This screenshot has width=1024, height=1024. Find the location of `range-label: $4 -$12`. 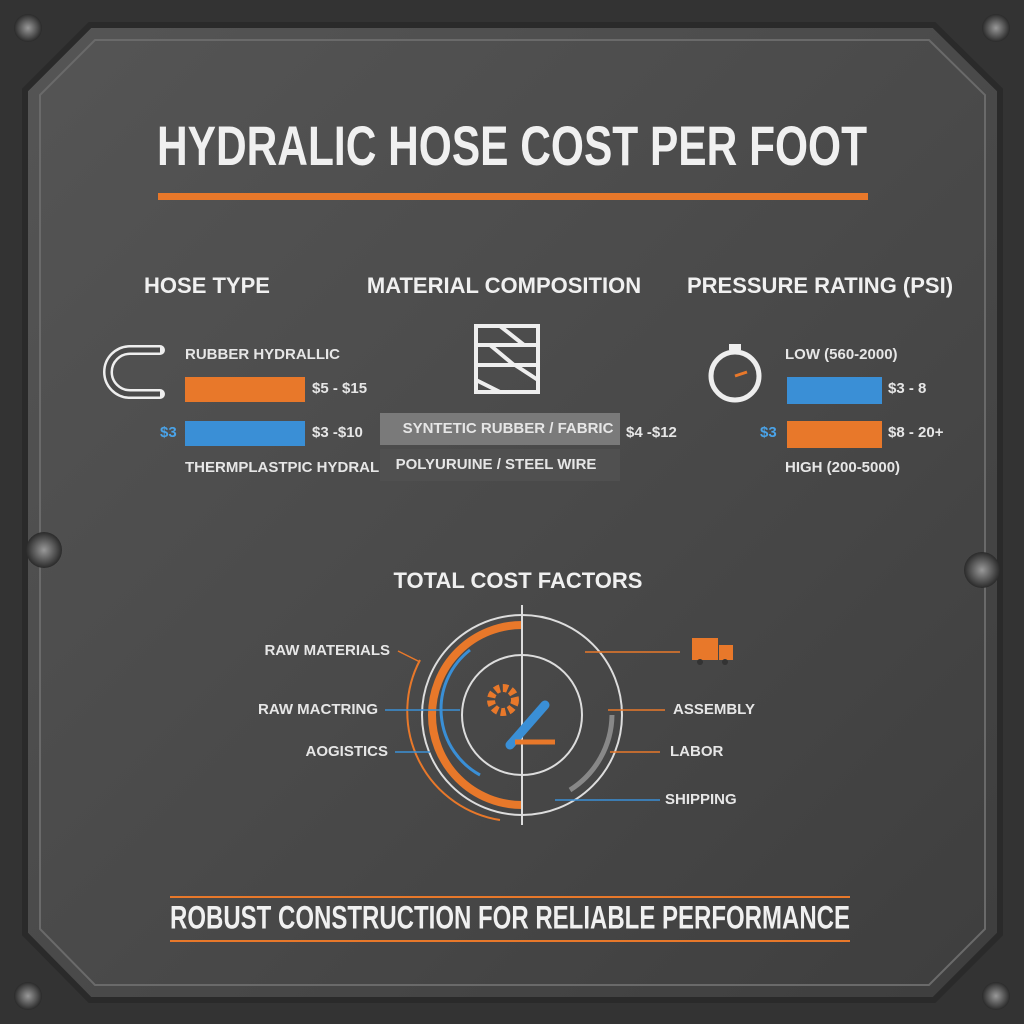

range-label: $4 -$12 is located at coordinates (651, 432).